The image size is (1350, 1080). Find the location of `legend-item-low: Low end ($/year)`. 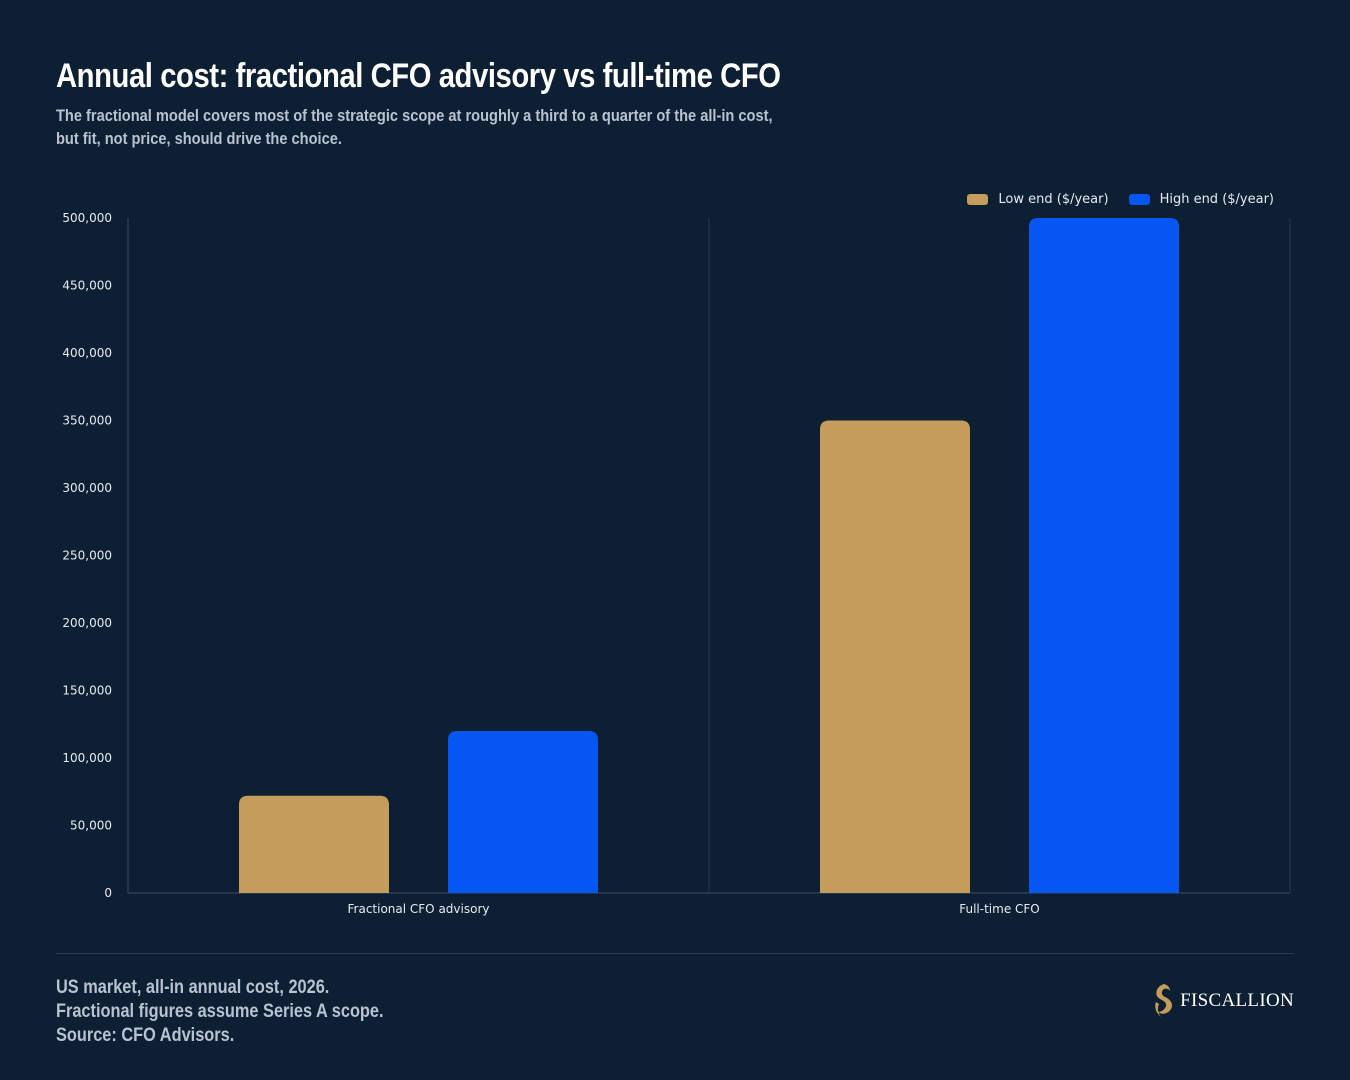

legend-item-low: Low end ($/year) is located at coordinates (1038, 199).